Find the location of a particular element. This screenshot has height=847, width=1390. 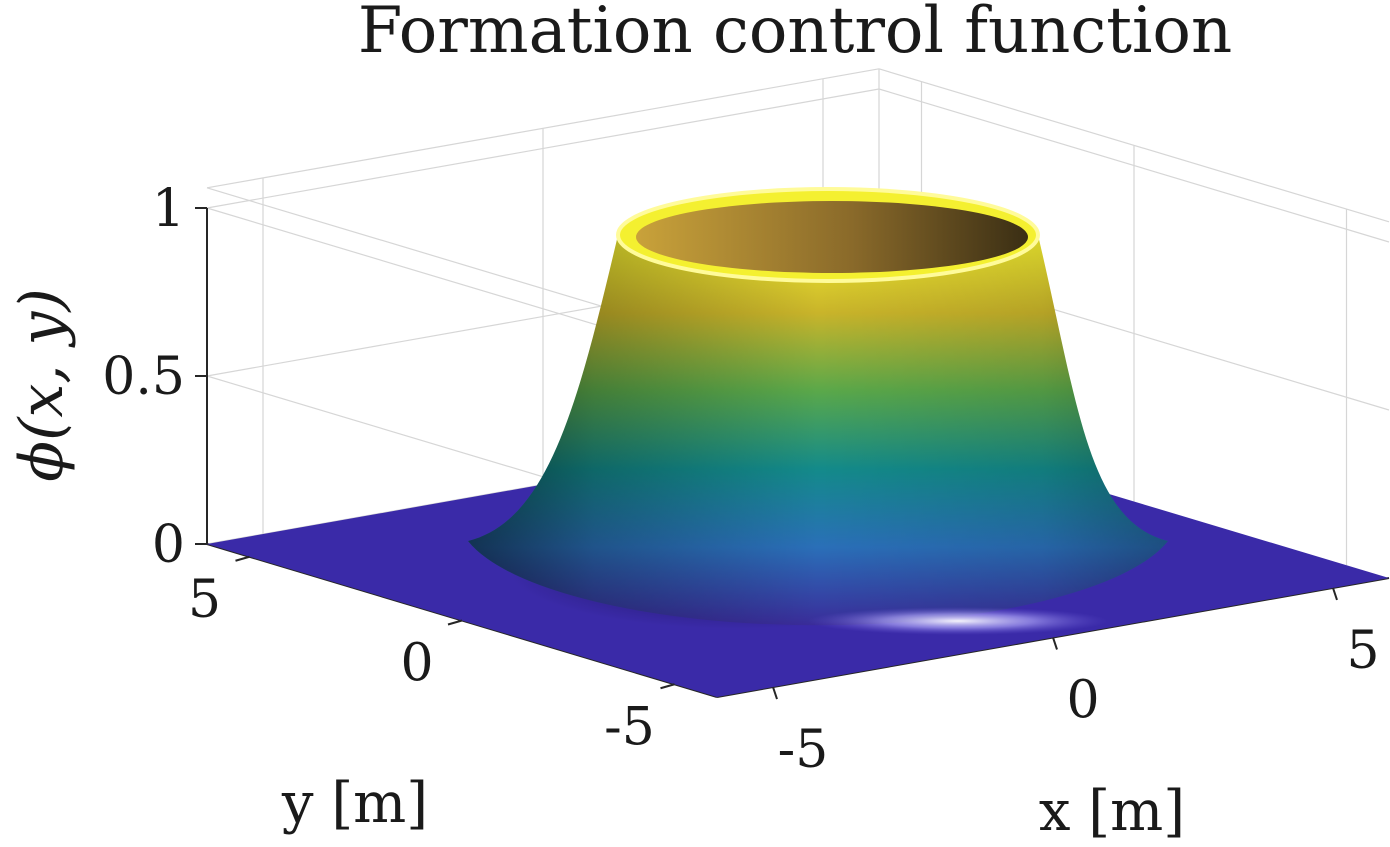

x-tick-label: 0 is located at coordinates (1082, 701).